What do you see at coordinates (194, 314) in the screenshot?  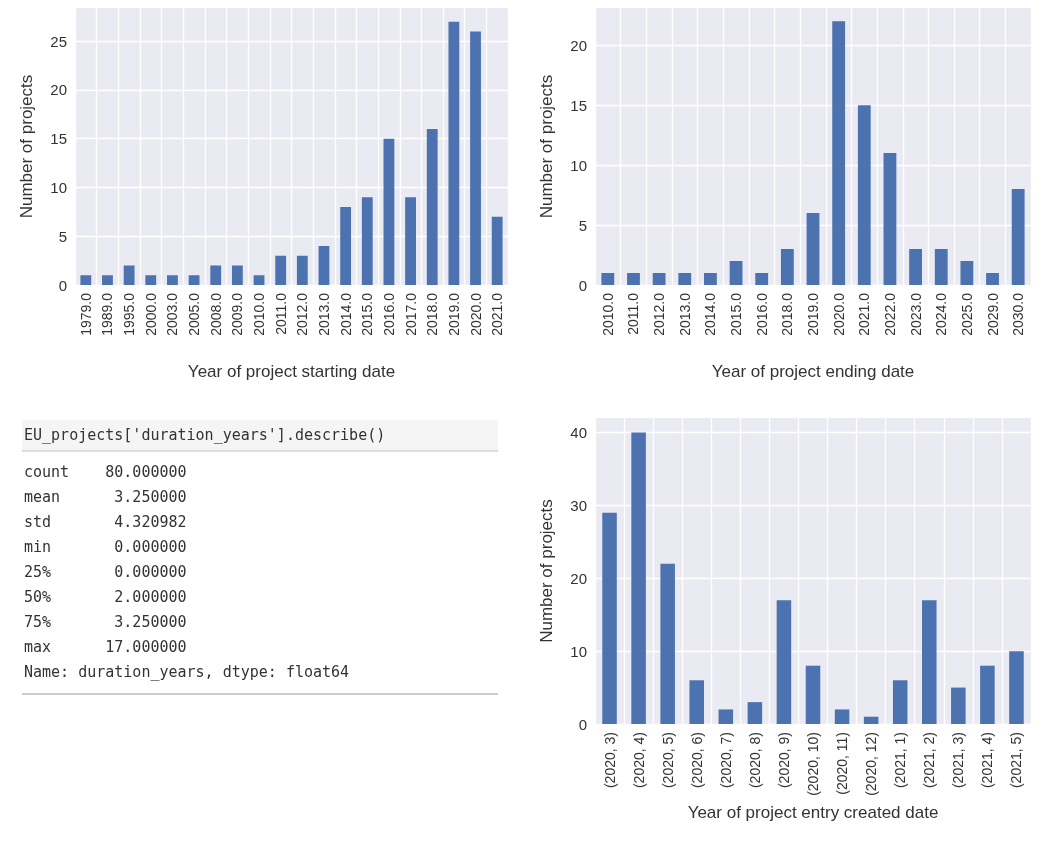 I see `x-tick-label: 2005.0` at bounding box center [194, 314].